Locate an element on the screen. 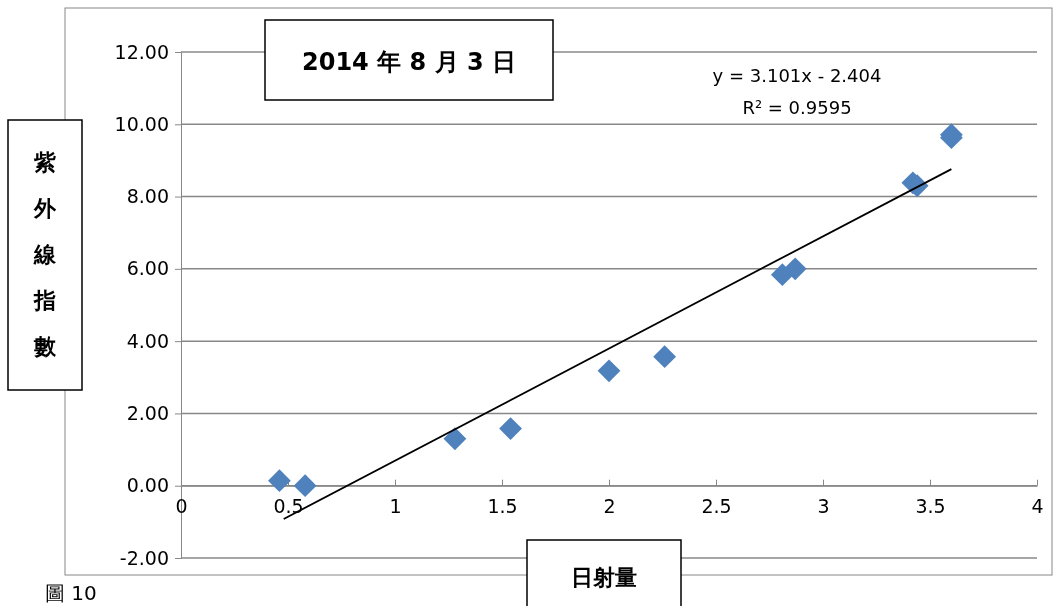 The height and width of the screenshot is (606, 1054). chart-title: 2014 年 8 月 3 日 is located at coordinates (409, 62).